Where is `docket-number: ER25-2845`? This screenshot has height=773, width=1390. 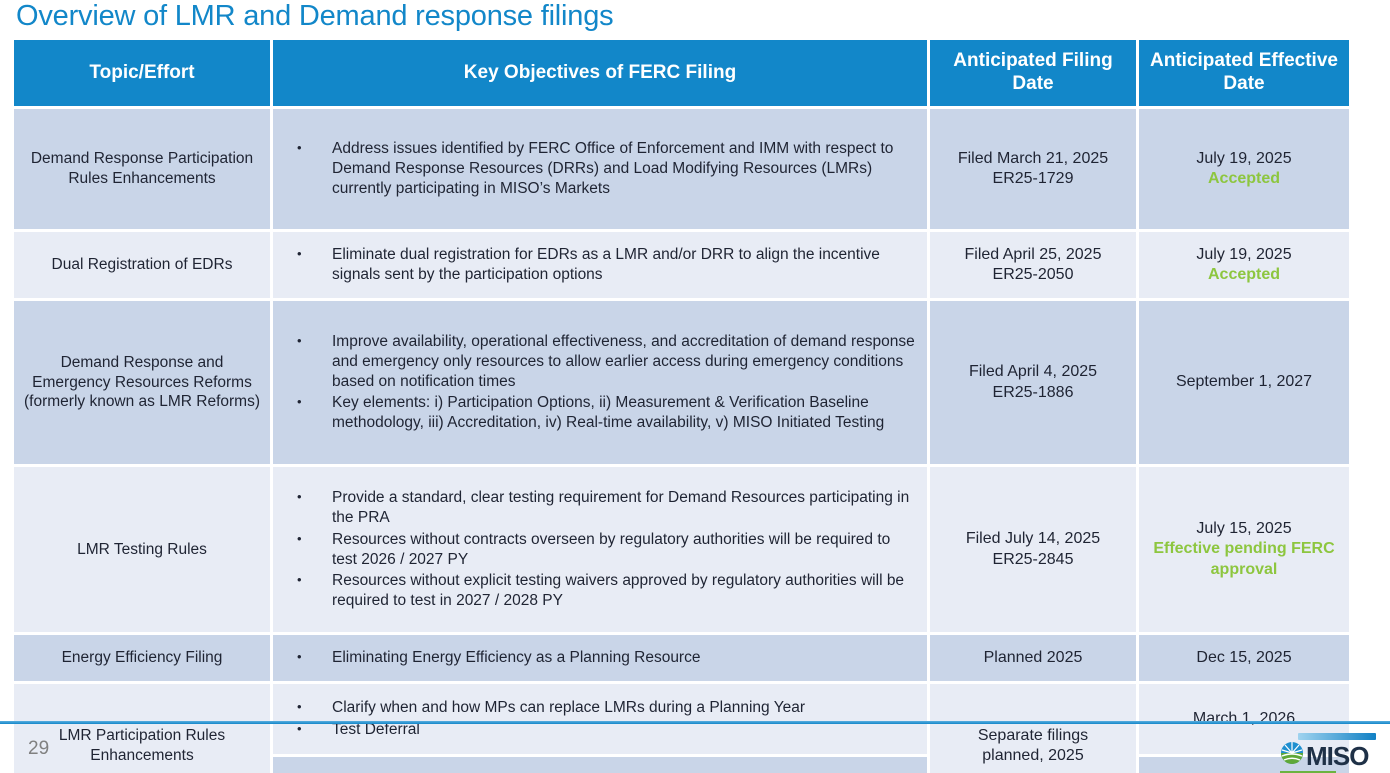
docket-number: ER25-2845 is located at coordinates (1033, 559).